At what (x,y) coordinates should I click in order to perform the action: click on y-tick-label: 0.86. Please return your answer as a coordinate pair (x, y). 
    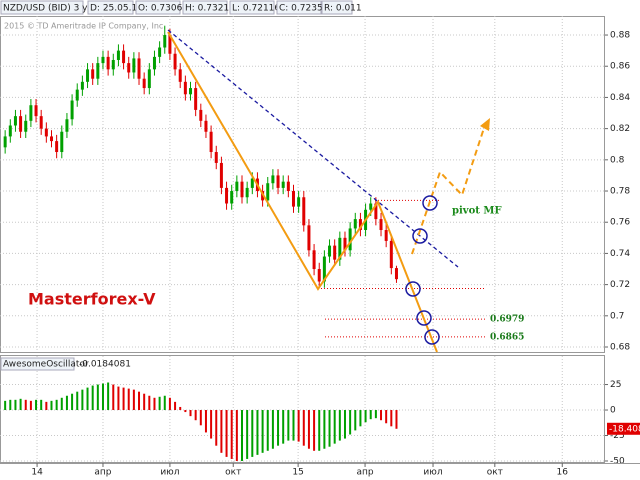
    Looking at the image, I should click on (620, 67).